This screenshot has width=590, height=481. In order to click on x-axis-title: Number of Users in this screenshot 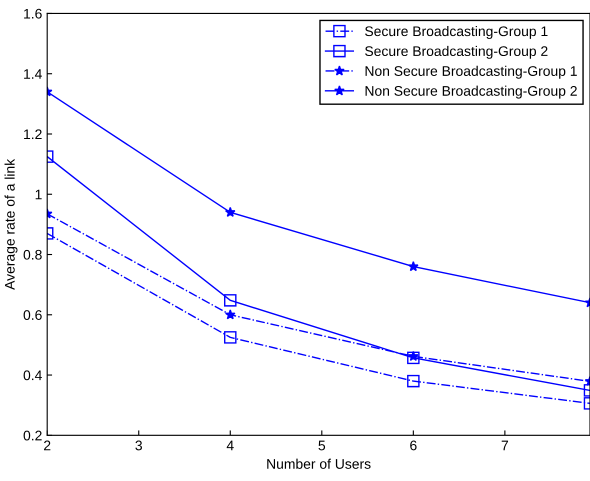, I will do `click(319, 463)`.